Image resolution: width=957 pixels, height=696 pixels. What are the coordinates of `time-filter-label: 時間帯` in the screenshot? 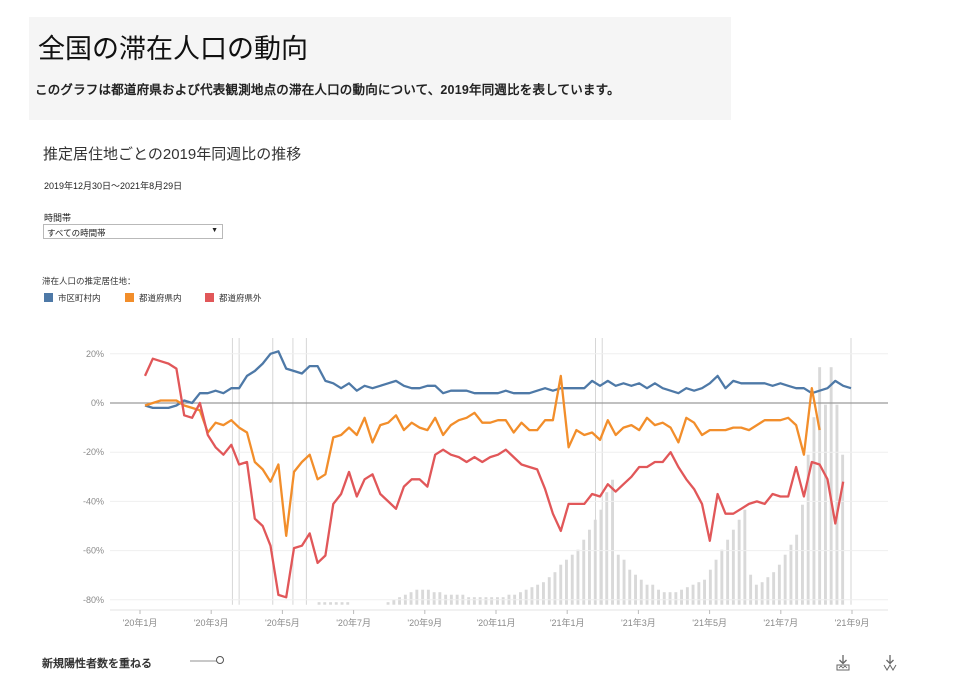 It's located at (58, 218).